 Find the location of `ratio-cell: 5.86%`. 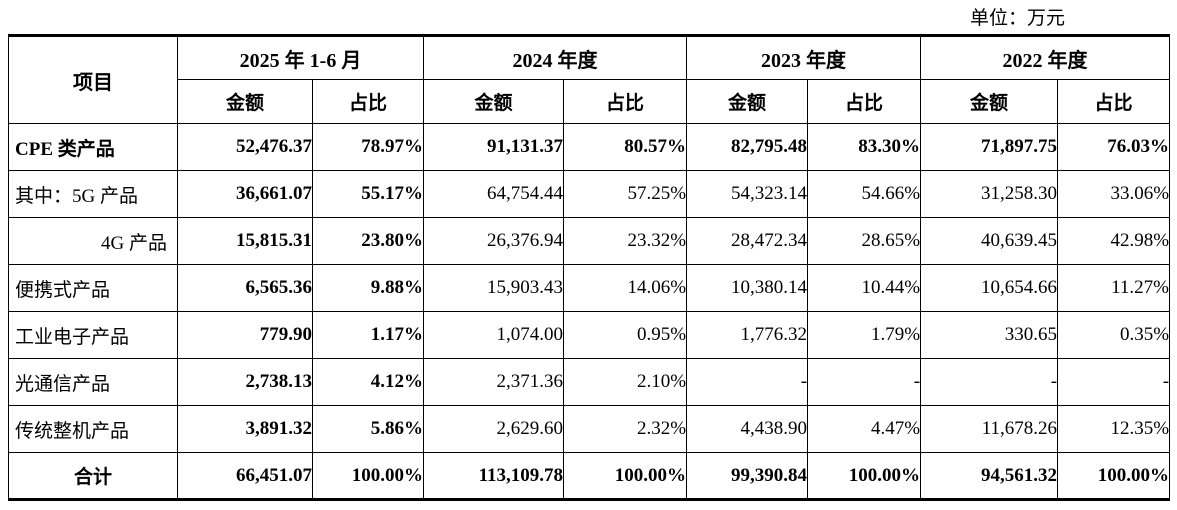

ratio-cell: 5.86% is located at coordinates (368, 429).